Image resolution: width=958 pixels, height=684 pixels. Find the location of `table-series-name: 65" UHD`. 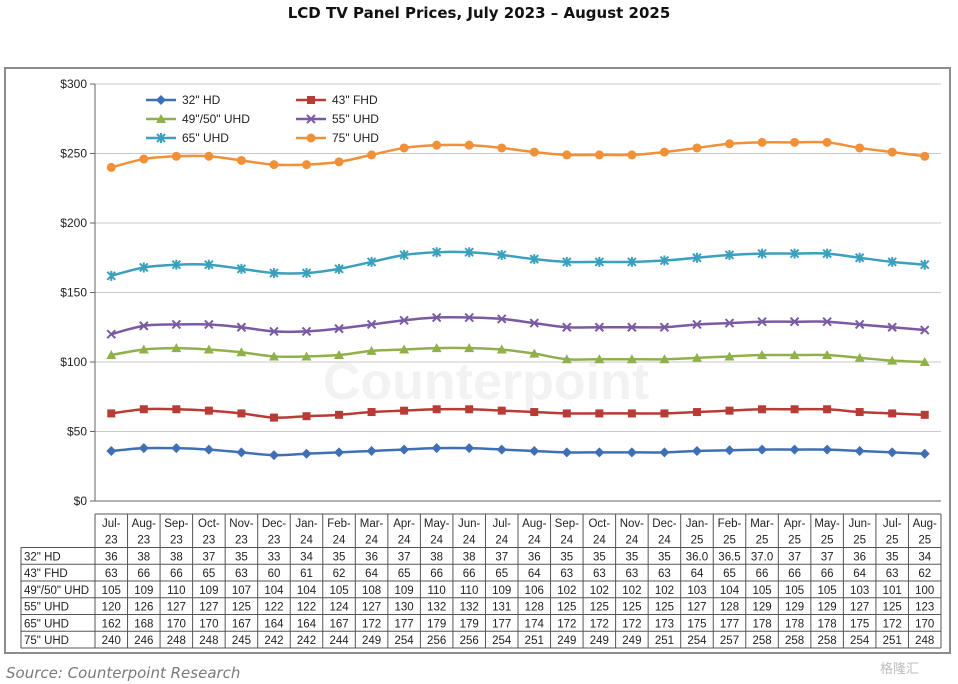

table-series-name: 65" UHD is located at coordinates (46, 624).